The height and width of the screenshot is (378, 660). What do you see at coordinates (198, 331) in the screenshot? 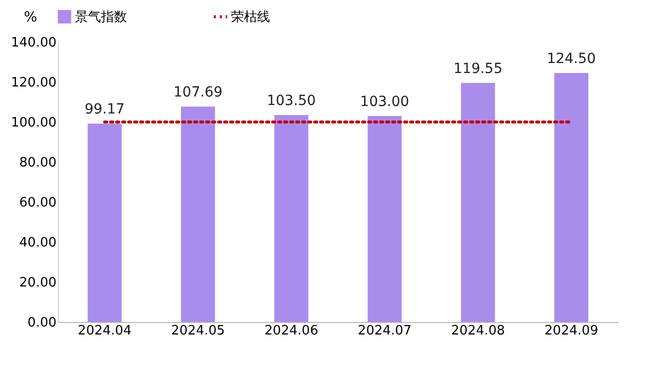
I see `x-tick-label: 2024.05` at bounding box center [198, 331].